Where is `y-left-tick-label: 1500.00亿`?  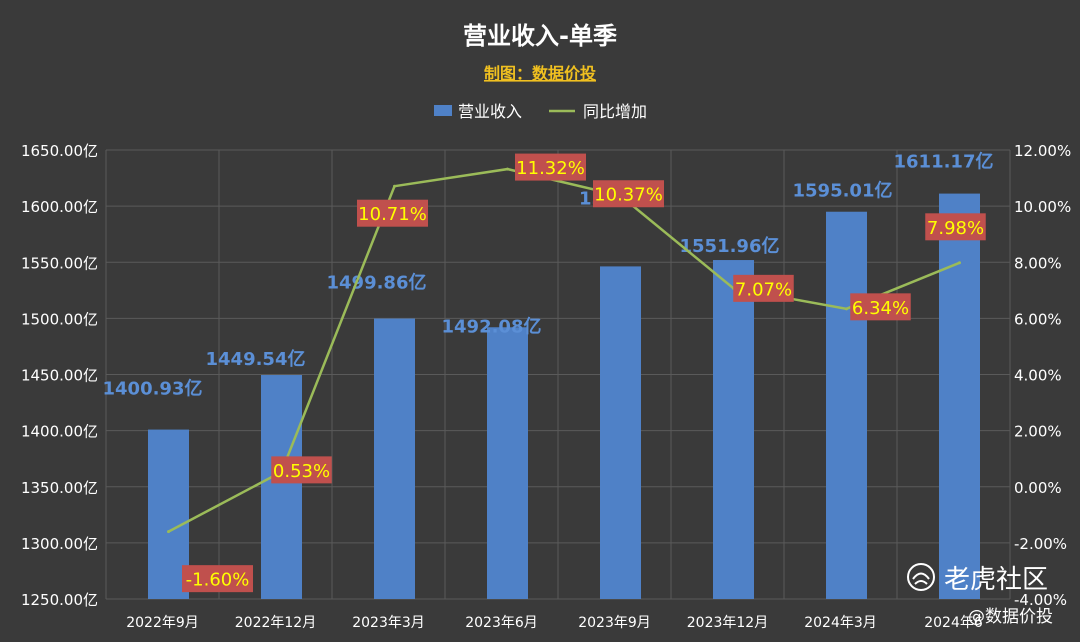 y-left-tick-label: 1500.00亿 is located at coordinates (59, 319).